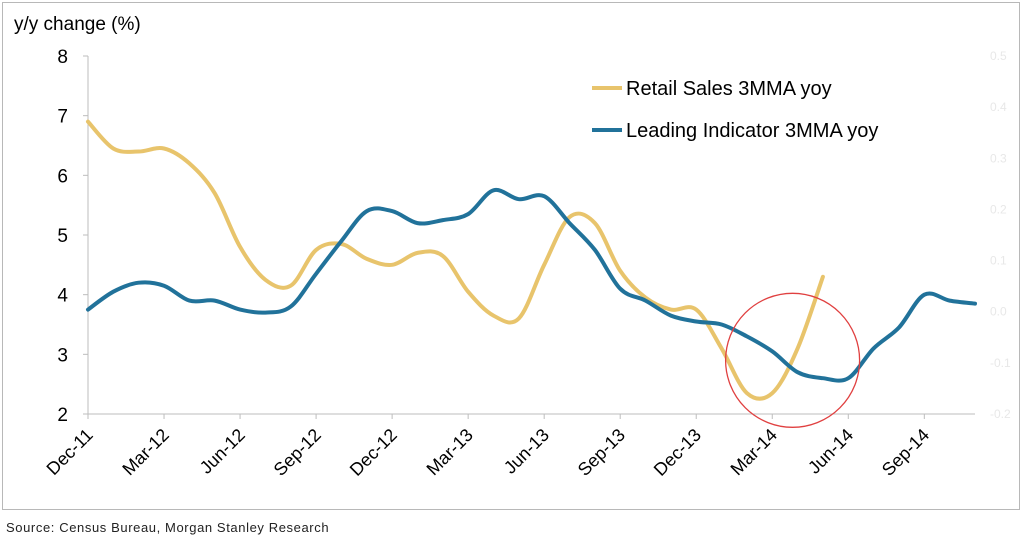 Image resolution: width=1024 pixels, height=540 pixels. I want to click on annotation, so click(792, 360).